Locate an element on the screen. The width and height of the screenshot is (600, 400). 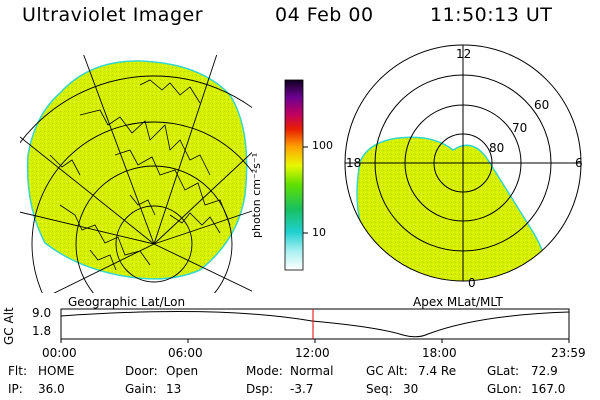
altitude-curve is located at coordinates (315, 324).